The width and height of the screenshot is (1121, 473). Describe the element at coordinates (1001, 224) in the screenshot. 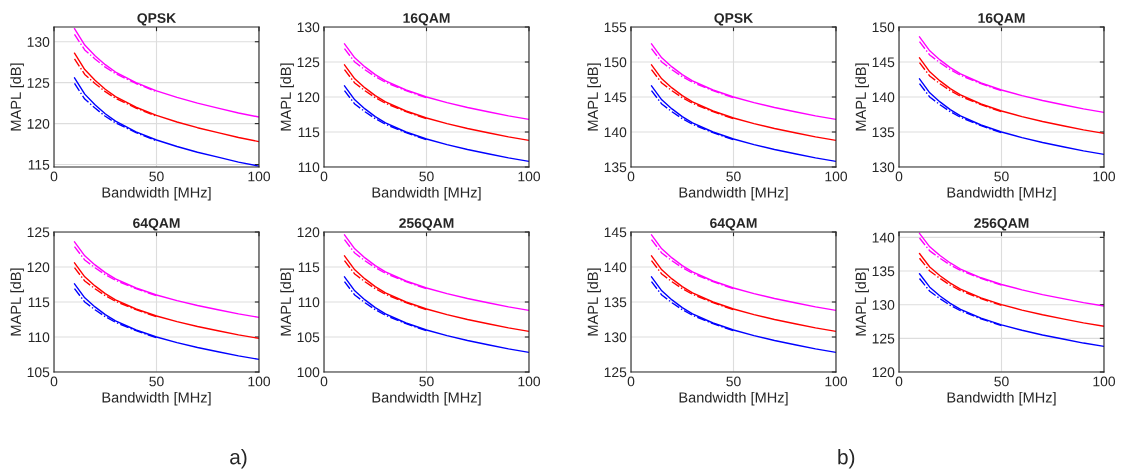

I see `chart-title: 256QAM` at that location.